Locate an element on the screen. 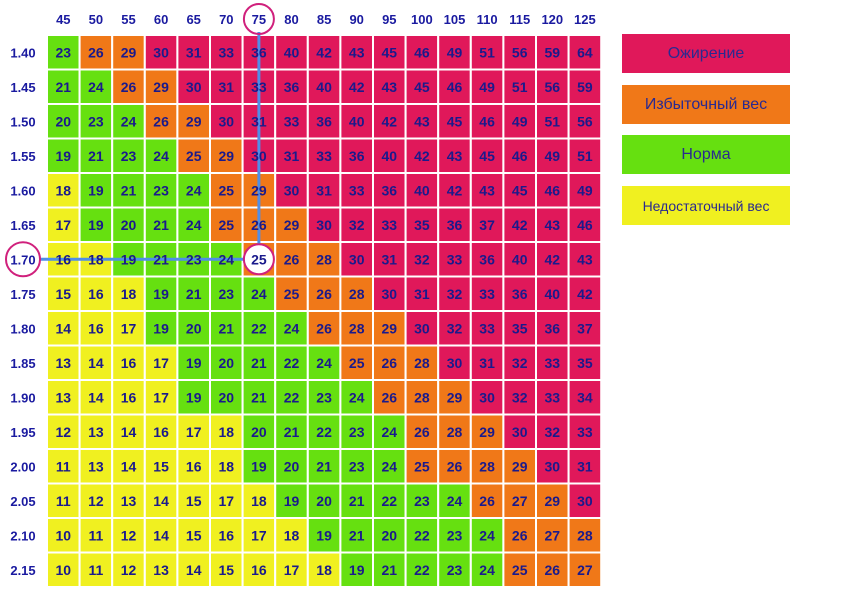 This screenshot has width=842, height=595. cell-value: 45 is located at coordinates (455, 121).